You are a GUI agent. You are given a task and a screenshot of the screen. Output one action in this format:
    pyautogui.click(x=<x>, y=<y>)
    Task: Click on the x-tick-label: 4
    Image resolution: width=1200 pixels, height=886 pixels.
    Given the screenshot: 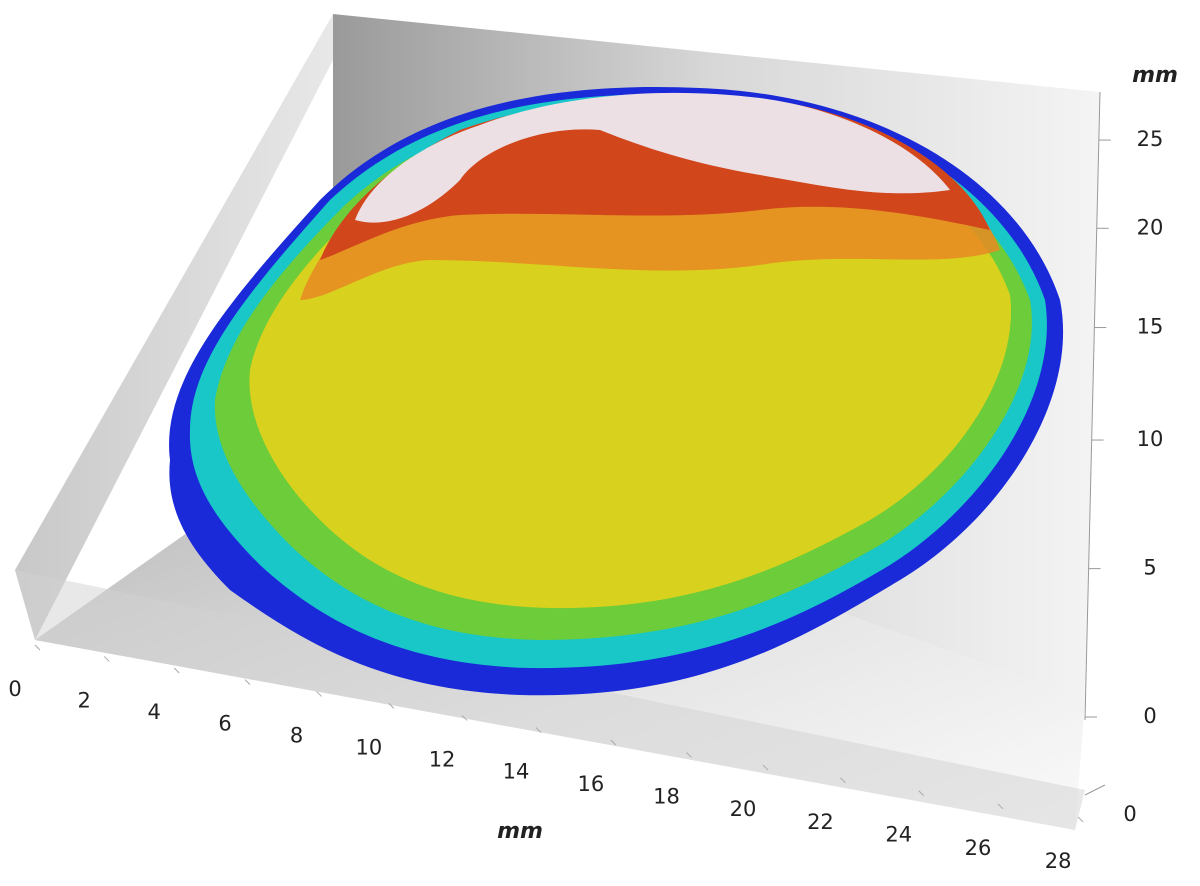 What is the action you would take?
    pyautogui.click(x=154, y=712)
    